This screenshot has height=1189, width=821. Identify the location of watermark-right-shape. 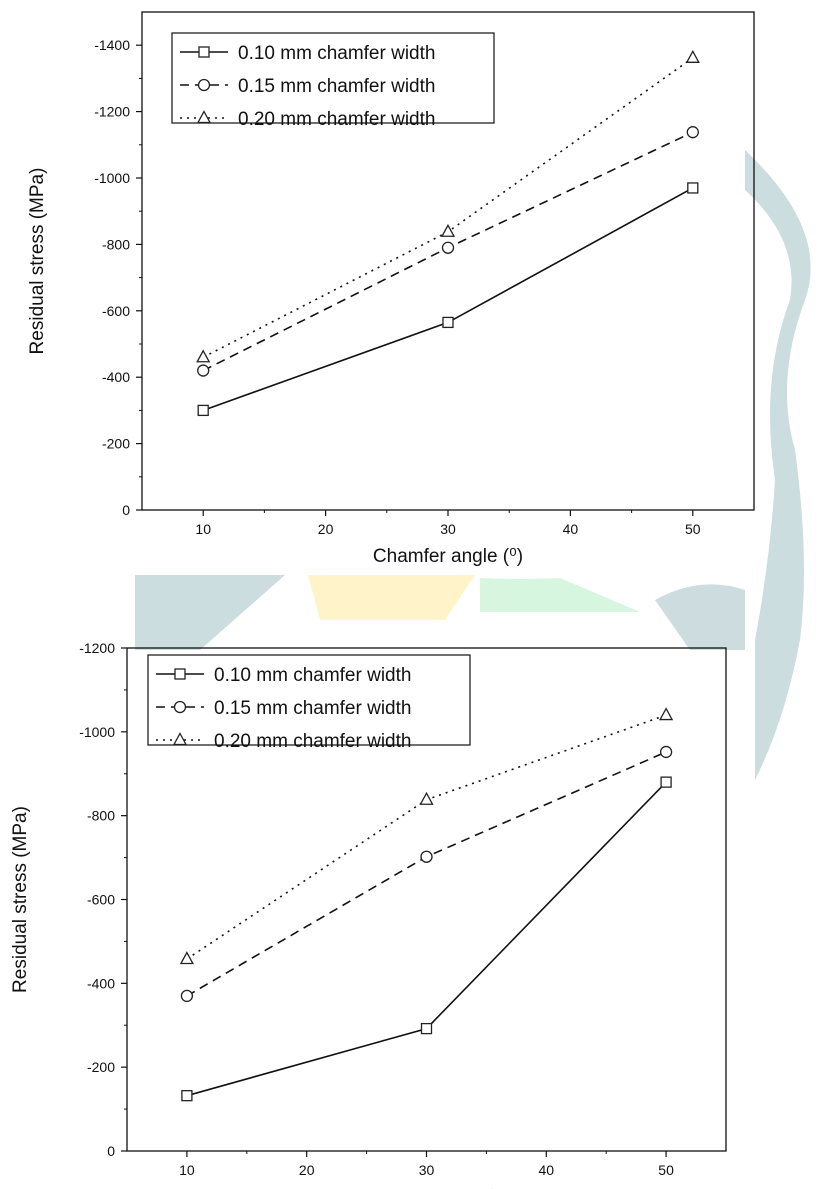
(700, 617).